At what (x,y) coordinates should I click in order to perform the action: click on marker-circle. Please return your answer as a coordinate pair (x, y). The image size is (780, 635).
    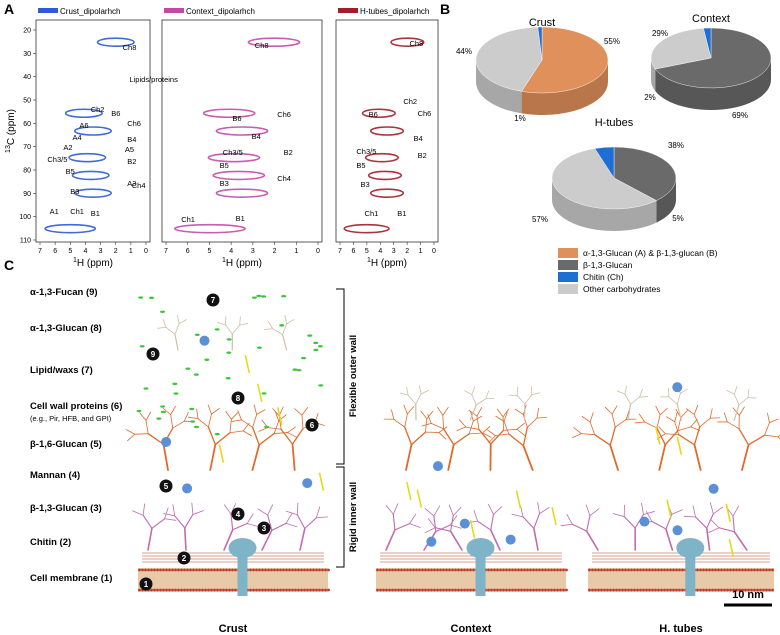
    Looking at the image, I should click on (146, 584).